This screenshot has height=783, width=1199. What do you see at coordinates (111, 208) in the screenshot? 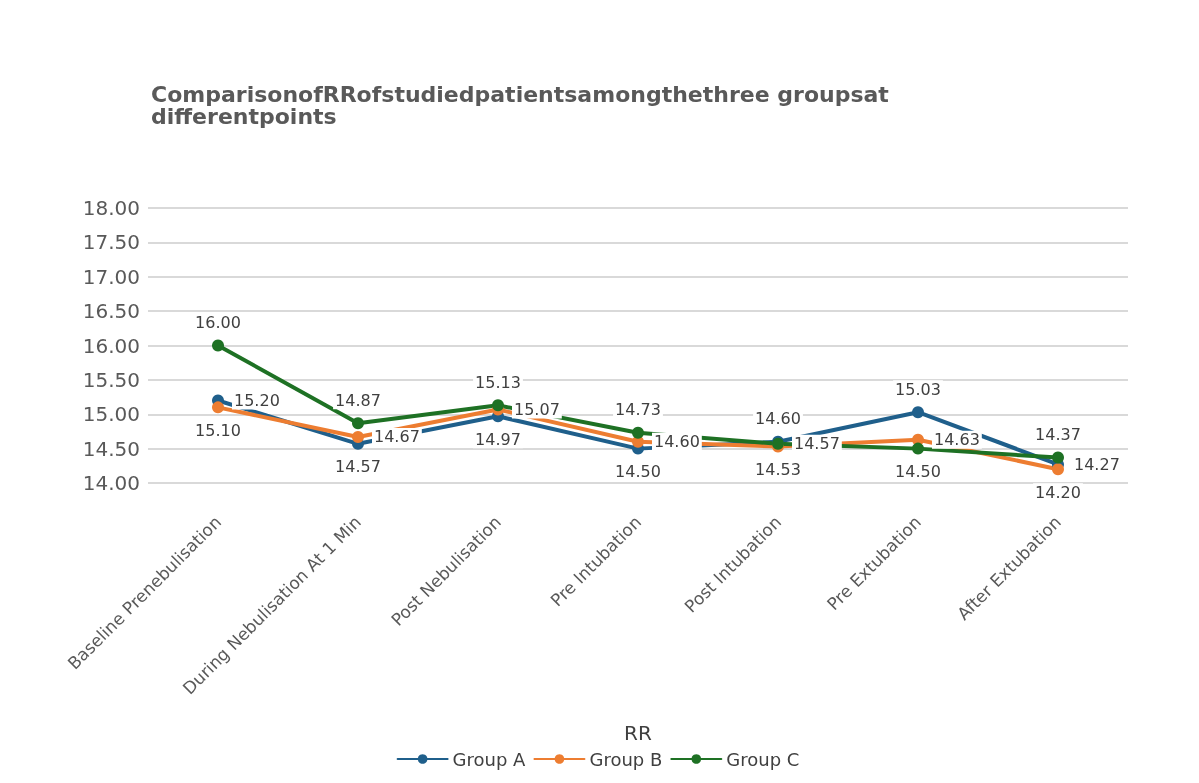
I see `y-tick-label: 18.00` at bounding box center [111, 208].